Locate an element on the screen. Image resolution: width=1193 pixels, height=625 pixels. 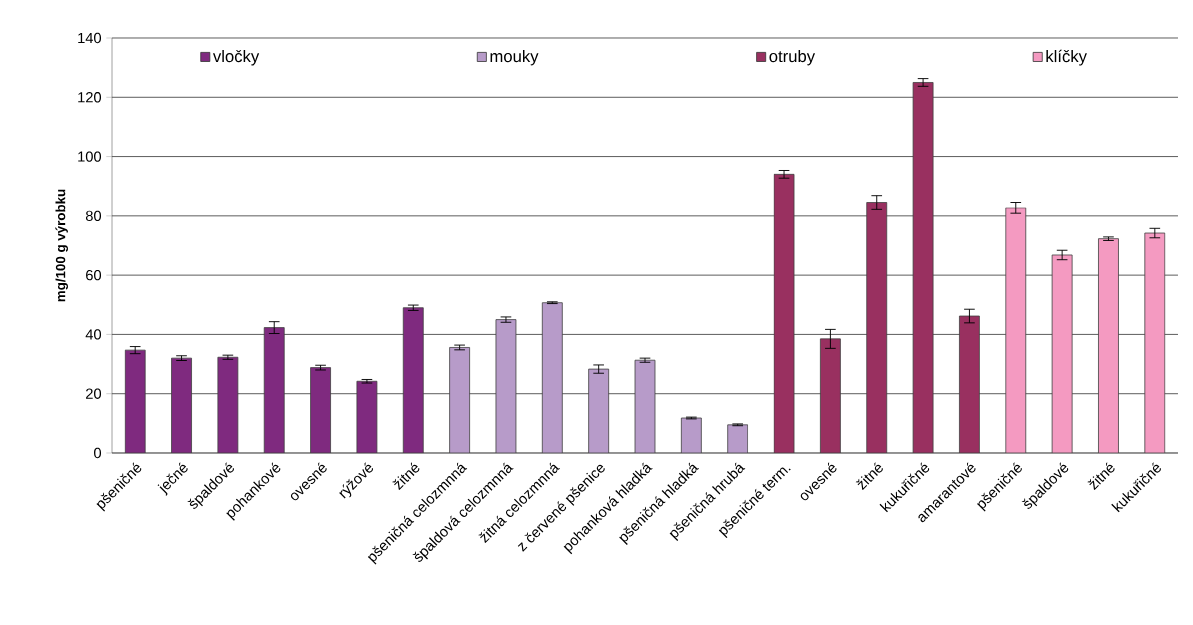
y-tick-label: 0 is located at coordinates (98, 453).